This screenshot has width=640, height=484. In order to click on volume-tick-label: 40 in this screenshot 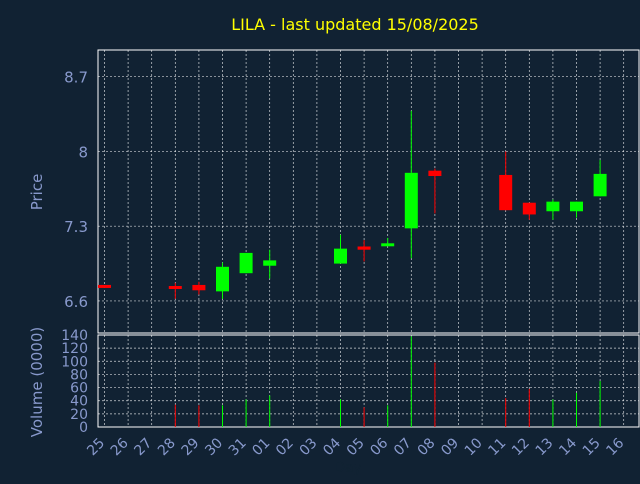, I will do `click(79, 402)`.